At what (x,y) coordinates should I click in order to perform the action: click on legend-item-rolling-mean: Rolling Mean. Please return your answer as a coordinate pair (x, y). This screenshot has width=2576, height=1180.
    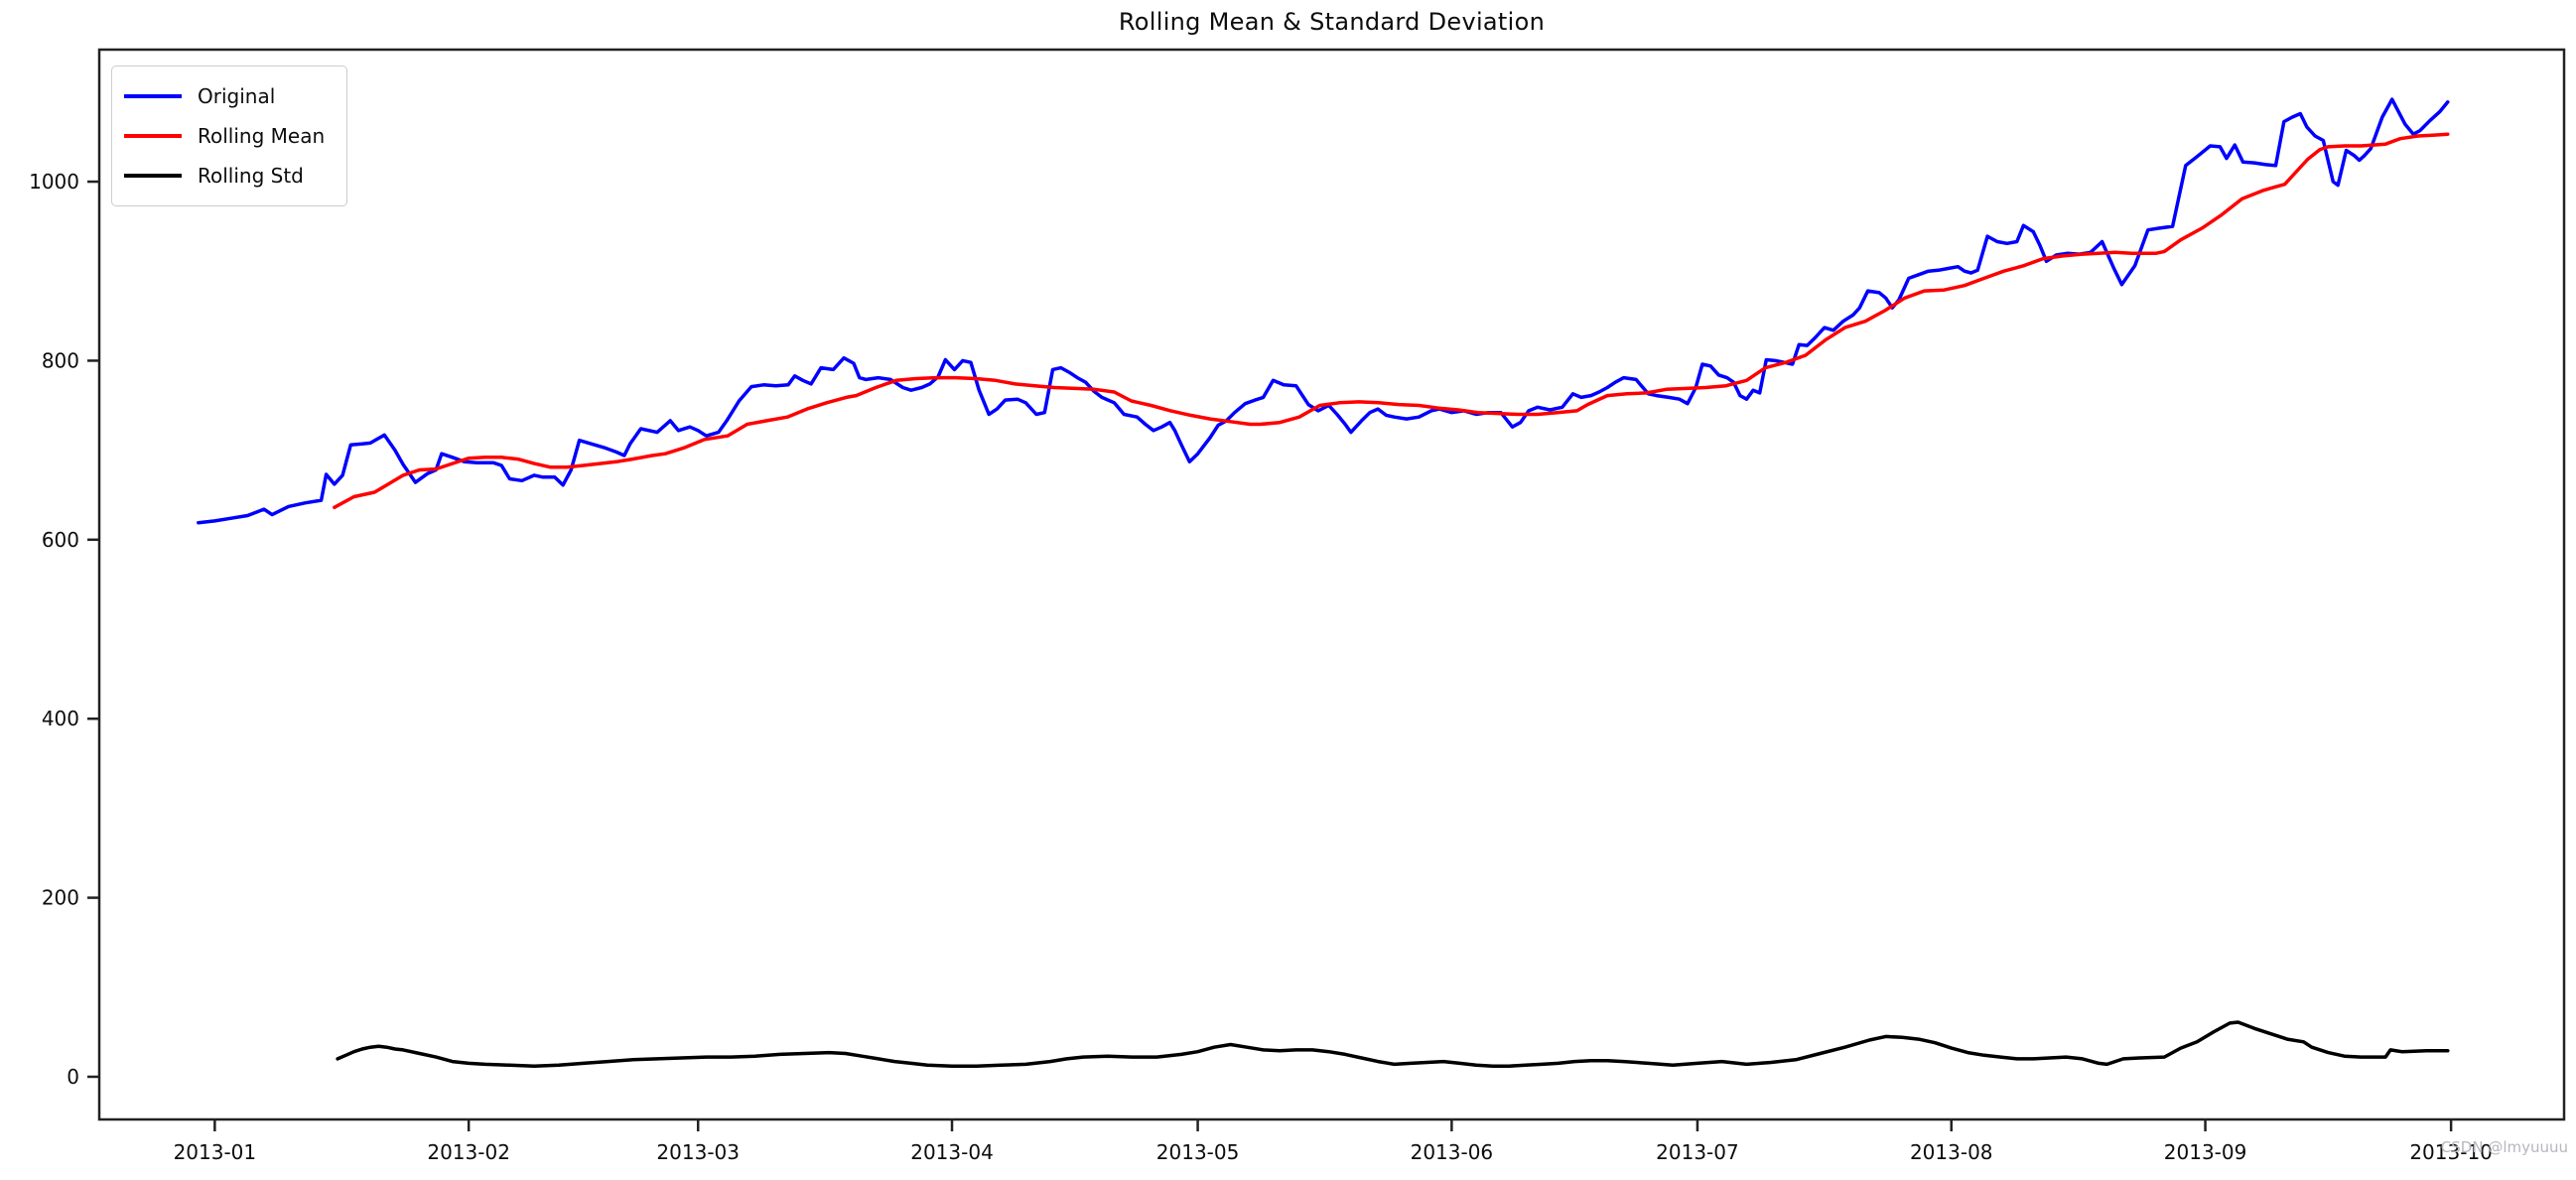
    Looking at the image, I should click on (228, 136).